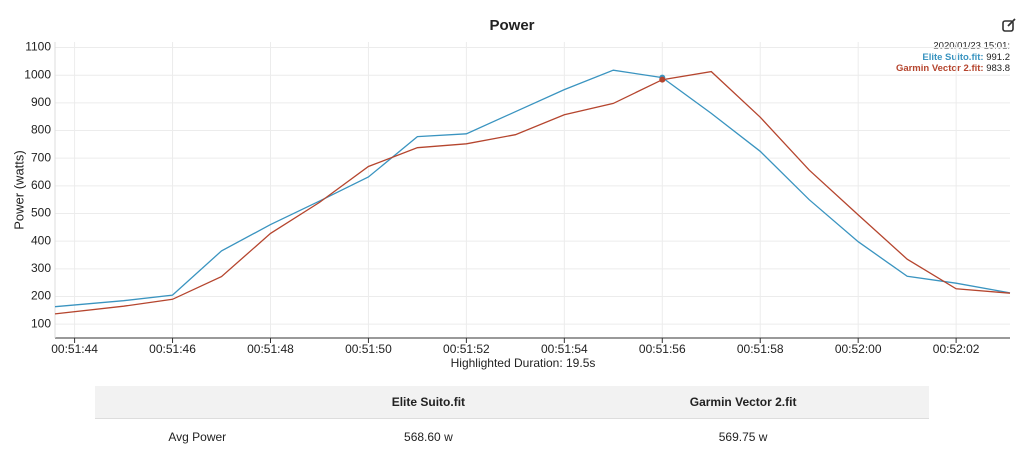  What do you see at coordinates (956, 349) in the screenshot?
I see `x-tick-label: 00:52:02` at bounding box center [956, 349].